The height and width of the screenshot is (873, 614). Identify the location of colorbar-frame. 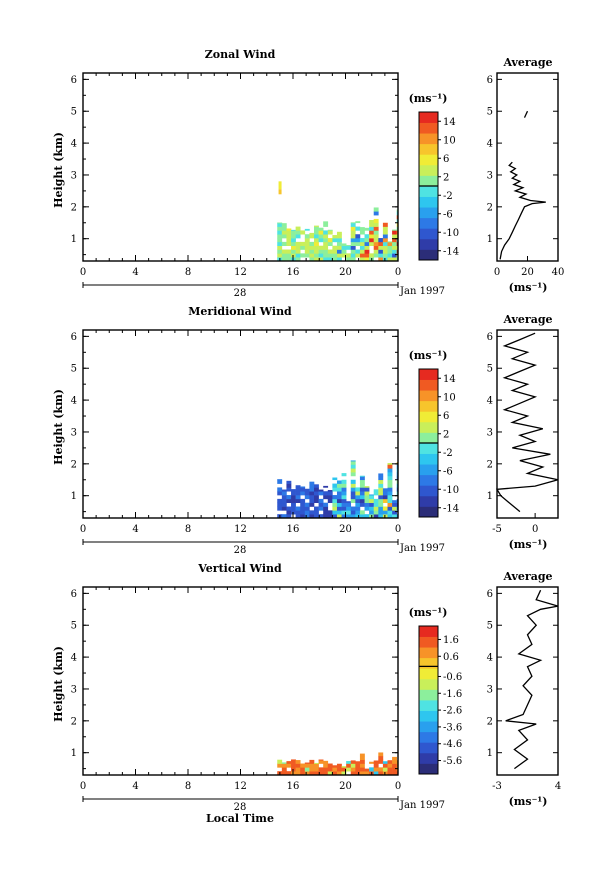
(428, 700).